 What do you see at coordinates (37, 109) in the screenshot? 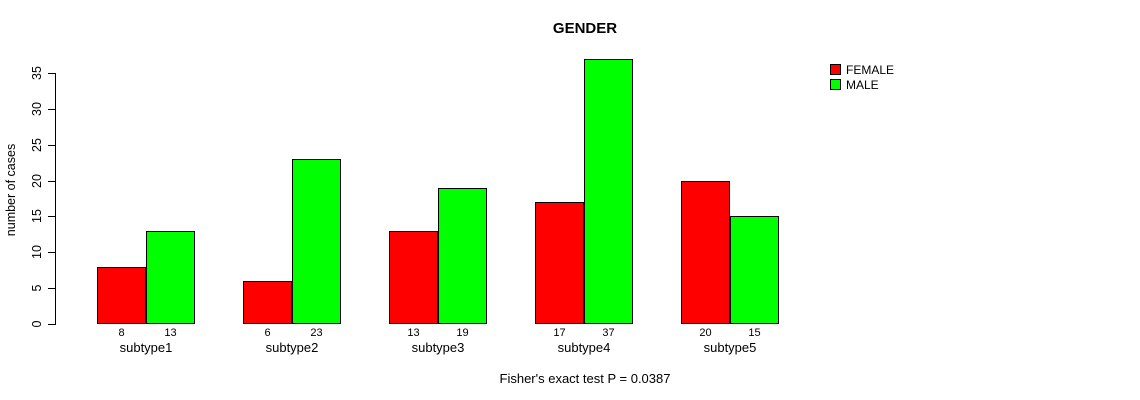
I see `y-axis-tick-label: 30` at bounding box center [37, 109].